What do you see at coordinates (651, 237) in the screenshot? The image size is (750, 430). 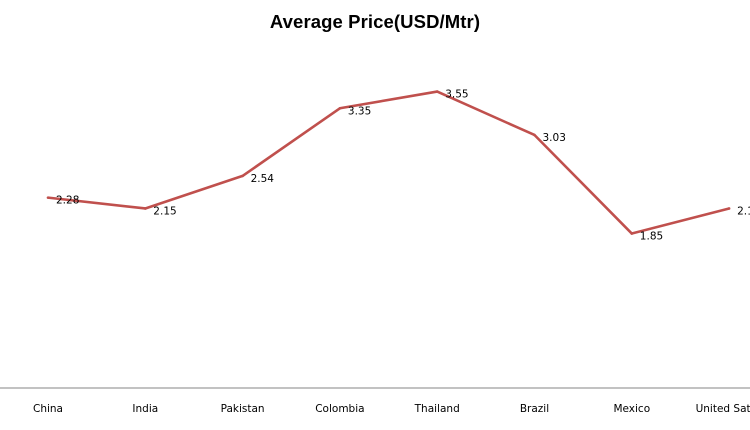 I see `data-label: 1.85` at bounding box center [651, 237].